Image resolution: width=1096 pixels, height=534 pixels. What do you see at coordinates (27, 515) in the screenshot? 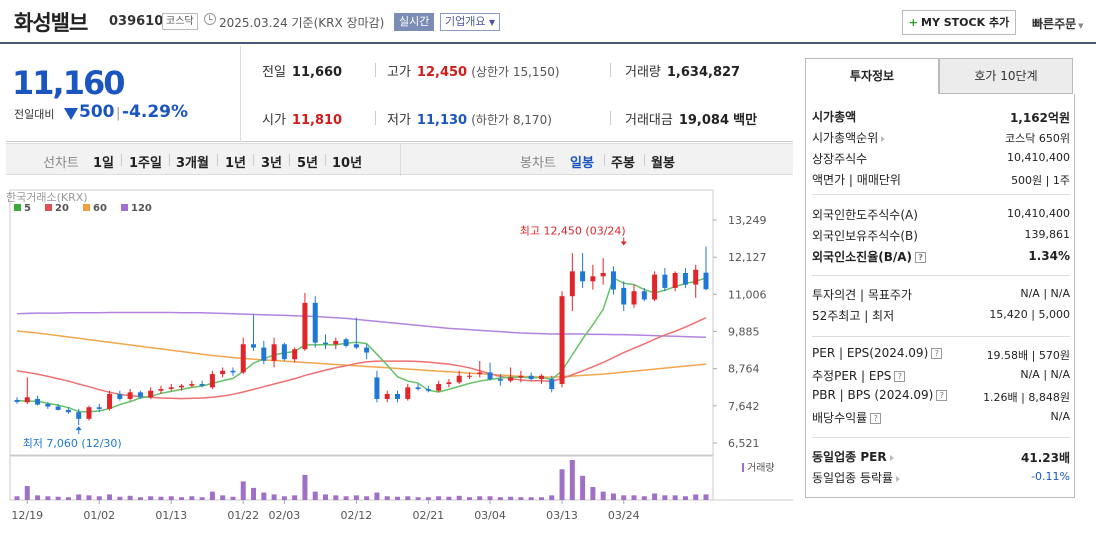
I see `x-tick-label: 12/19` at bounding box center [27, 515].